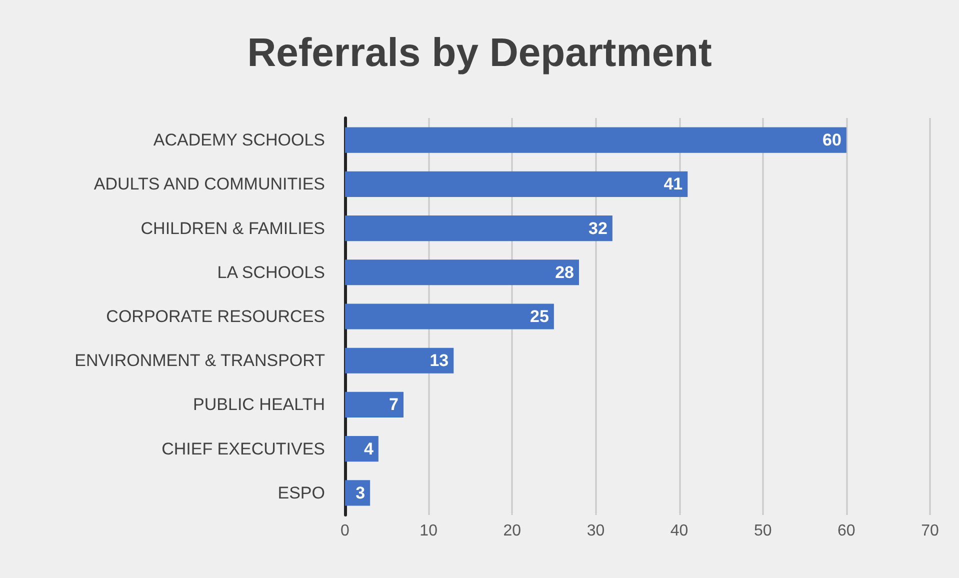  Describe the element at coordinates (479, 53) in the screenshot. I see `chart-title: Referrals by Department` at that location.